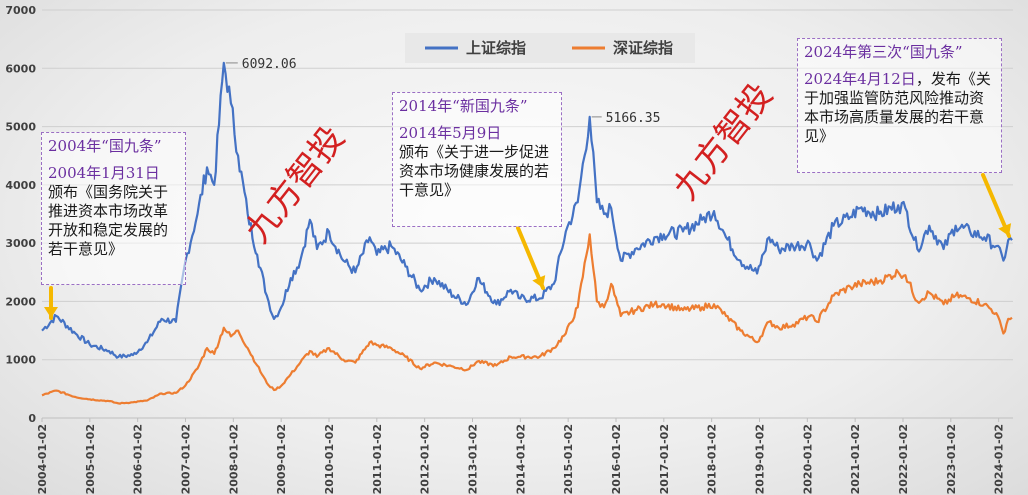  I want to click on x-tick-label: 2011-01-02, so click(377, 459).